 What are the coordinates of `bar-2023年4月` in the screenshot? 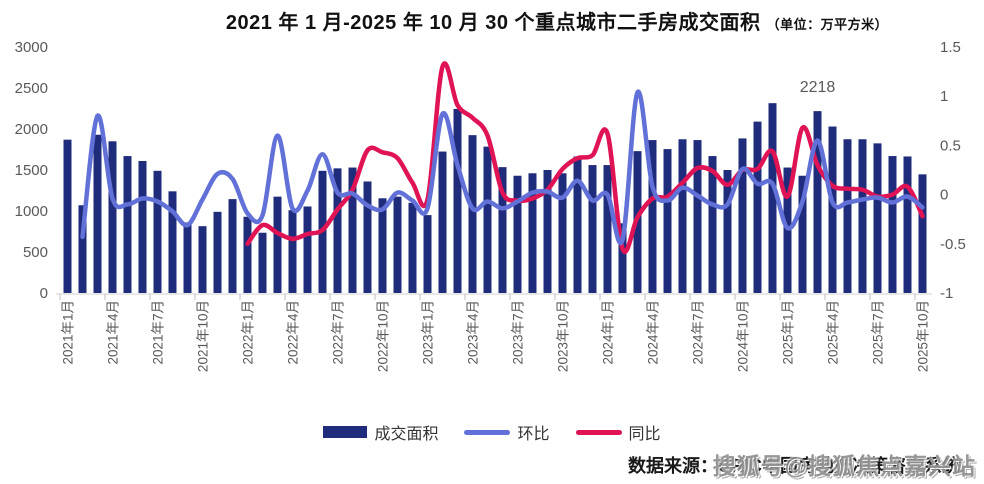 It's located at (472, 214).